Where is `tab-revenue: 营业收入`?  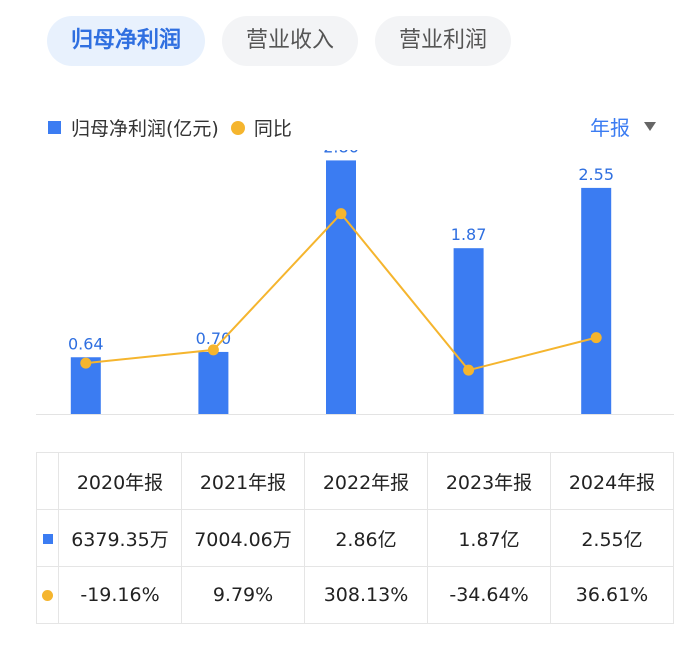
tab-revenue: 营业收入 is located at coordinates (290, 41).